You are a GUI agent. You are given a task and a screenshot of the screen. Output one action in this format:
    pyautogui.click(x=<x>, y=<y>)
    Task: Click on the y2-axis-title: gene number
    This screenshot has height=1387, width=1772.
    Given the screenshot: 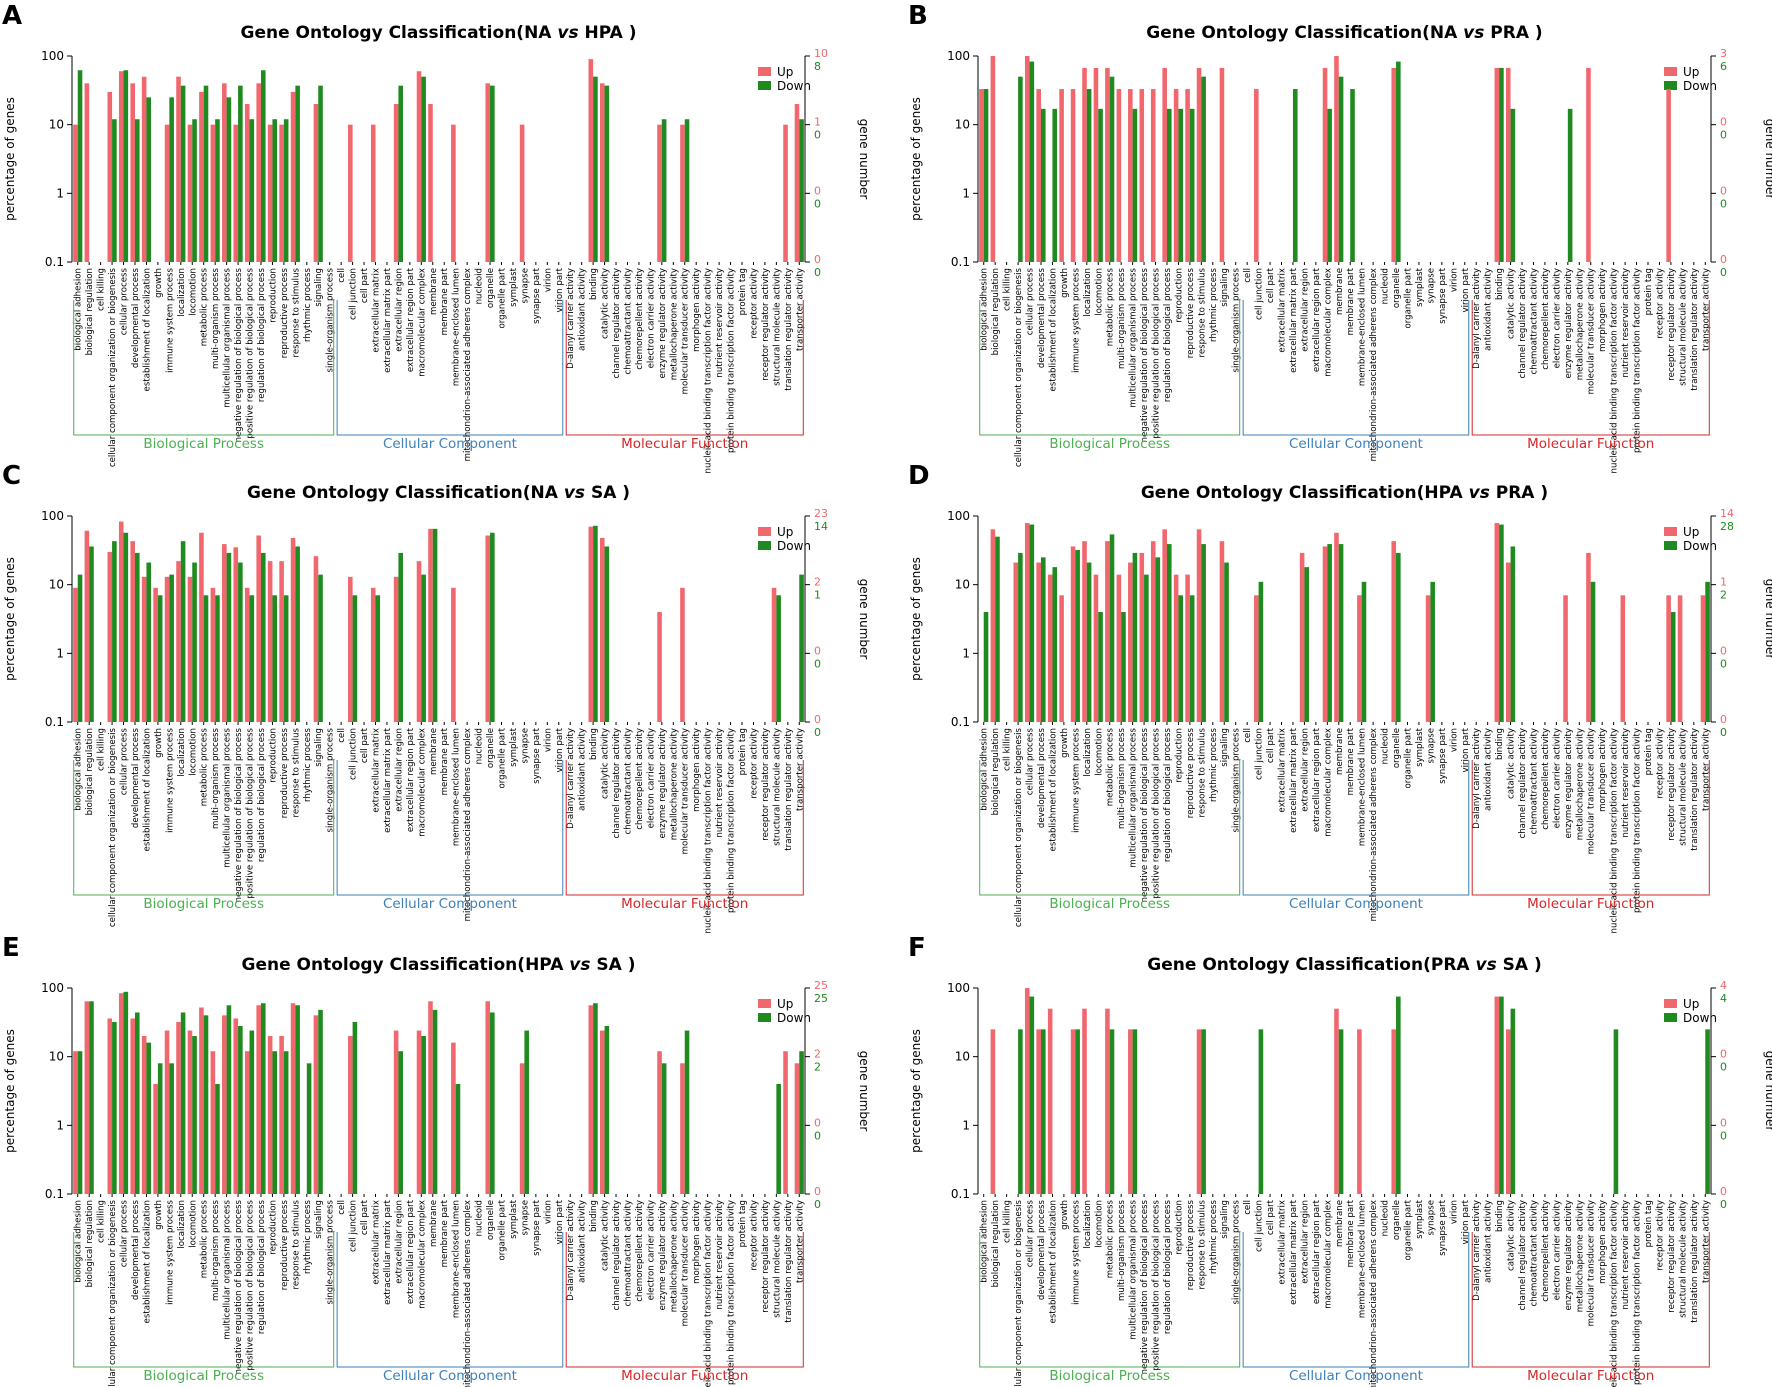 What is the action you would take?
    pyautogui.click(x=1767, y=619)
    